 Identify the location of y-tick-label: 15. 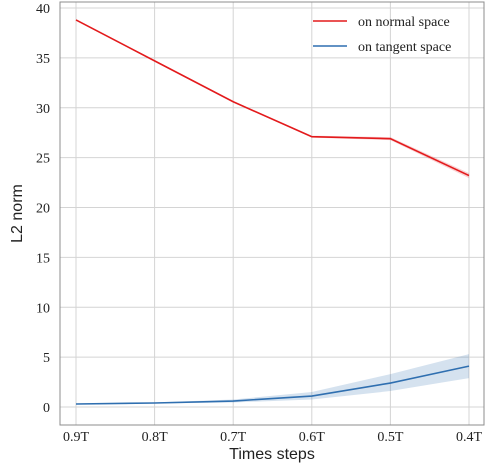
(43, 258).